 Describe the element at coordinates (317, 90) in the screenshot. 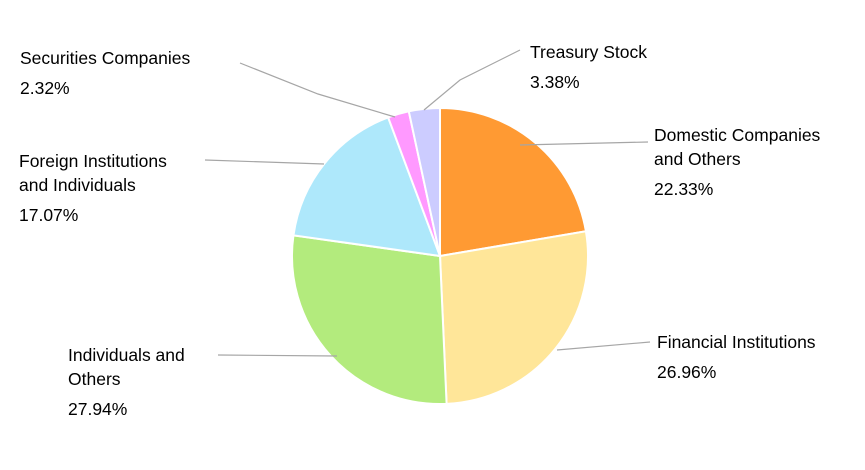

I see `leader-line-securities-companies` at that location.